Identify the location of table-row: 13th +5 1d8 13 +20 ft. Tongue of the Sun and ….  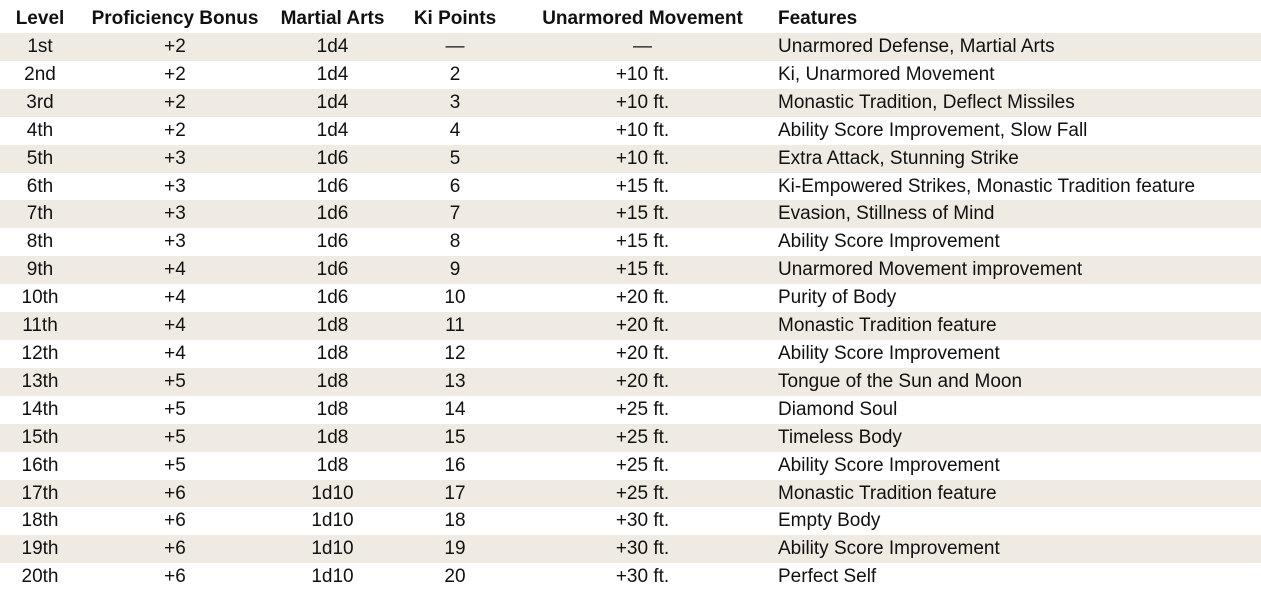
(630, 381).